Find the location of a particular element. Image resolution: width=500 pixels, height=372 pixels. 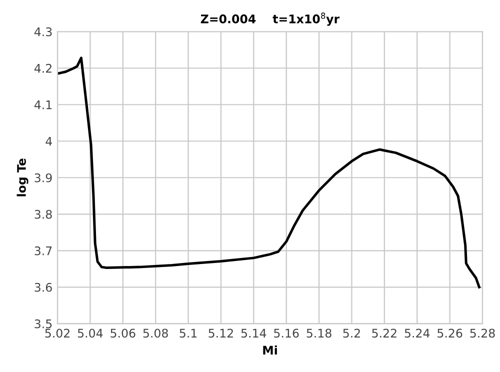

y-tick-label: 4 is located at coordinates (49, 141).